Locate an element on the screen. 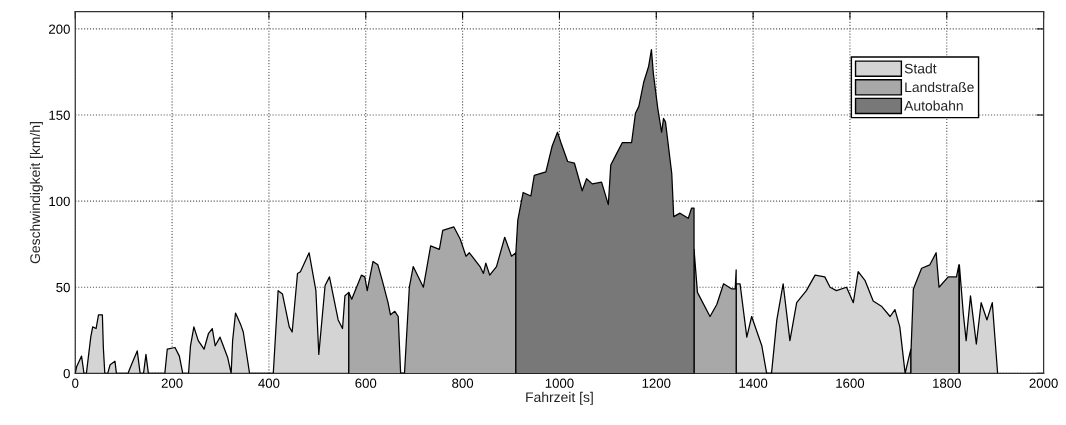  y-axis-title: Geschwindigkeit [km/h] is located at coordinates (36, 193).